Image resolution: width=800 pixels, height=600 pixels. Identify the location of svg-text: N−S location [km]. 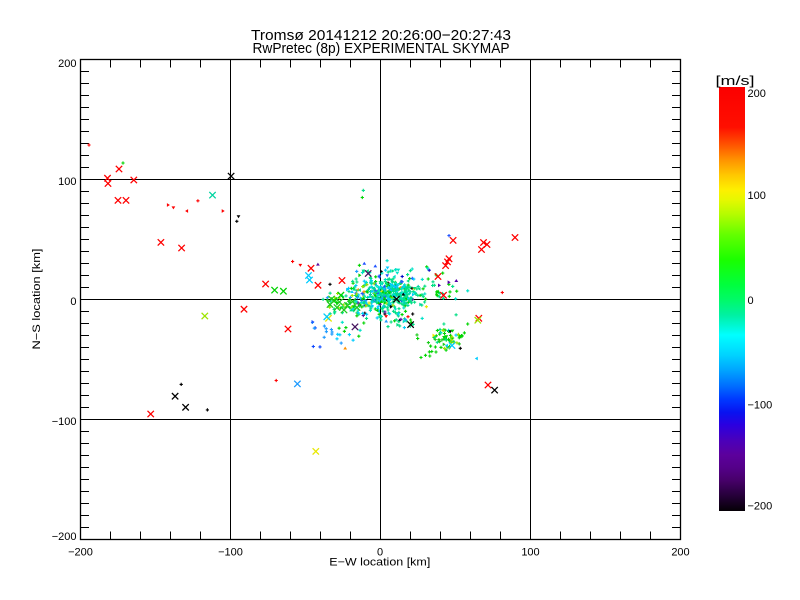
(37, 299).